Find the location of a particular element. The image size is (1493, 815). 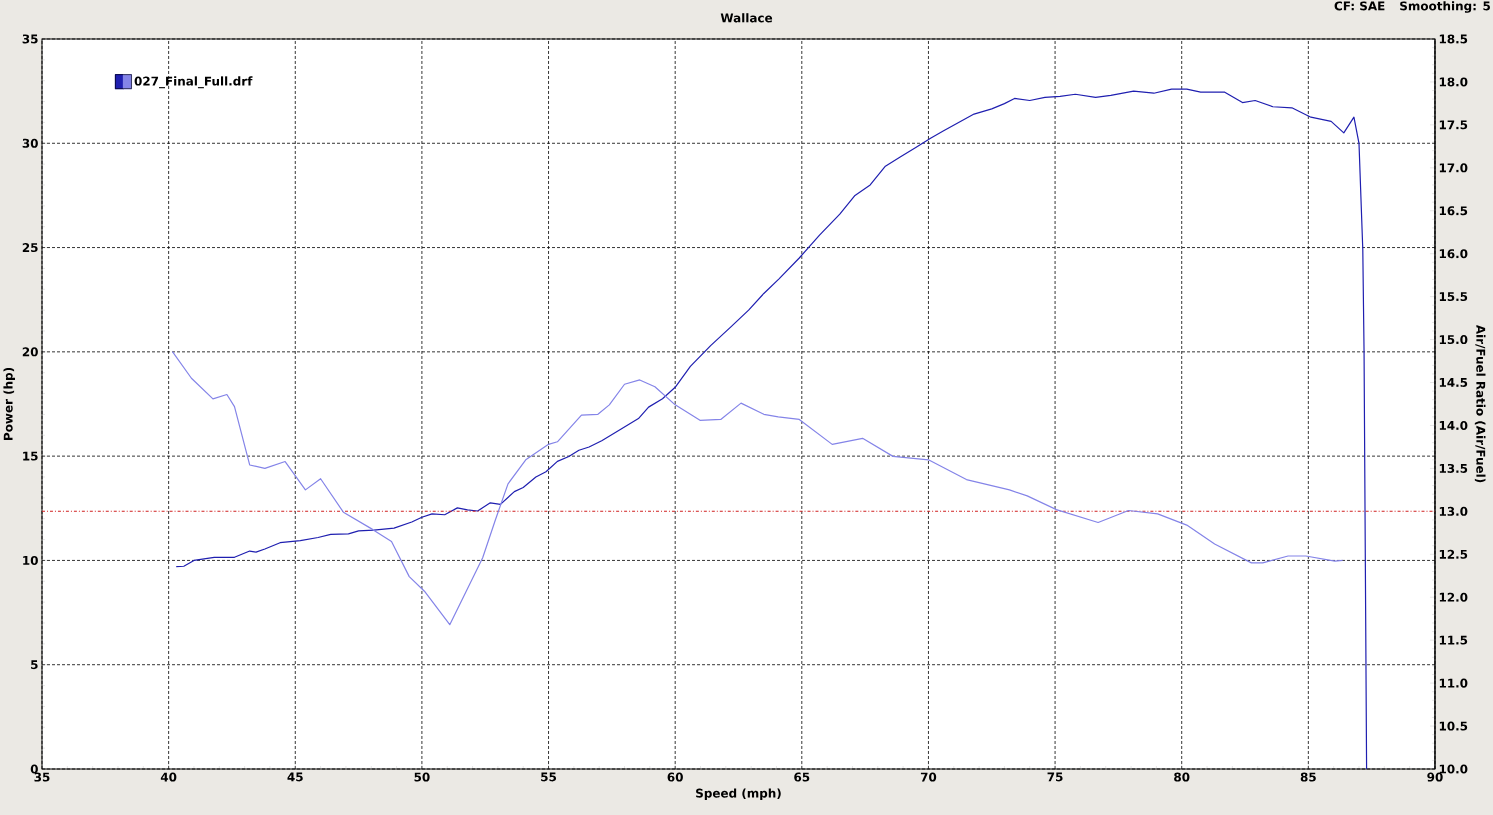

x-tick-label: 60 is located at coordinates (675, 777).